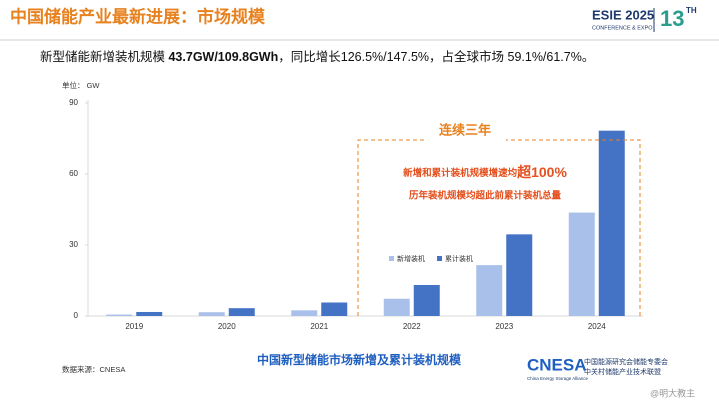 Image resolution: width=719 pixels, height=409 pixels. What do you see at coordinates (597, 326) in the screenshot?
I see `x-tick-label: 2024` at bounding box center [597, 326].